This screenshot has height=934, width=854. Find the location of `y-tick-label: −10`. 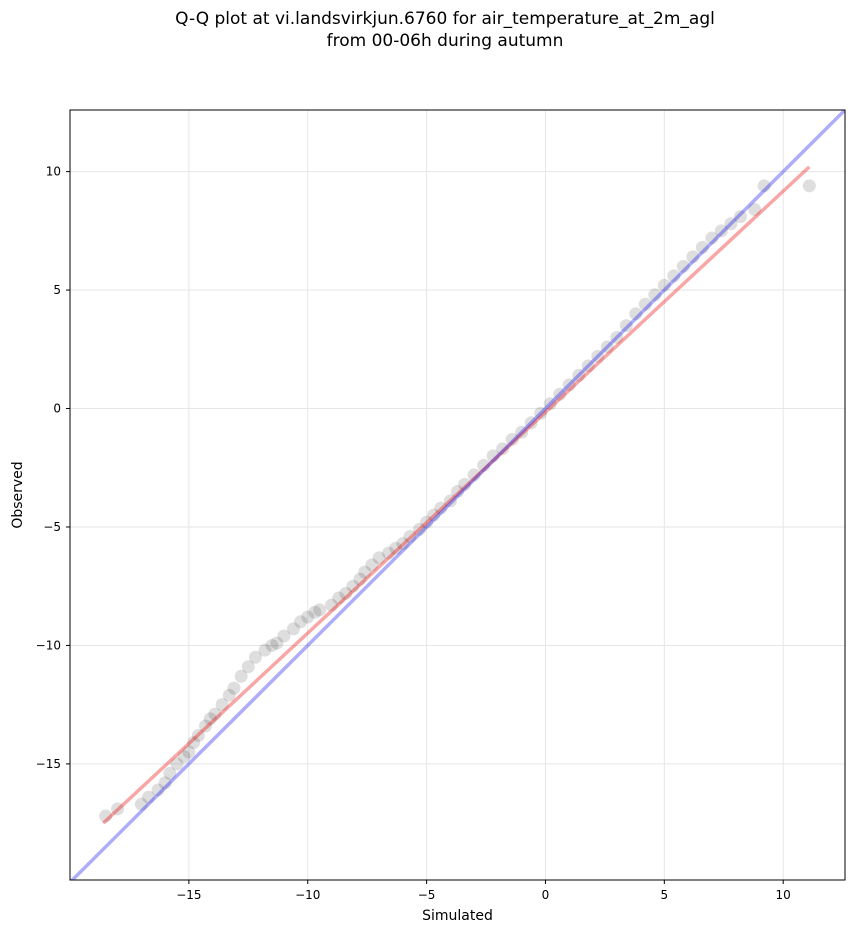

y-tick-label: −10 is located at coordinates (48, 645).